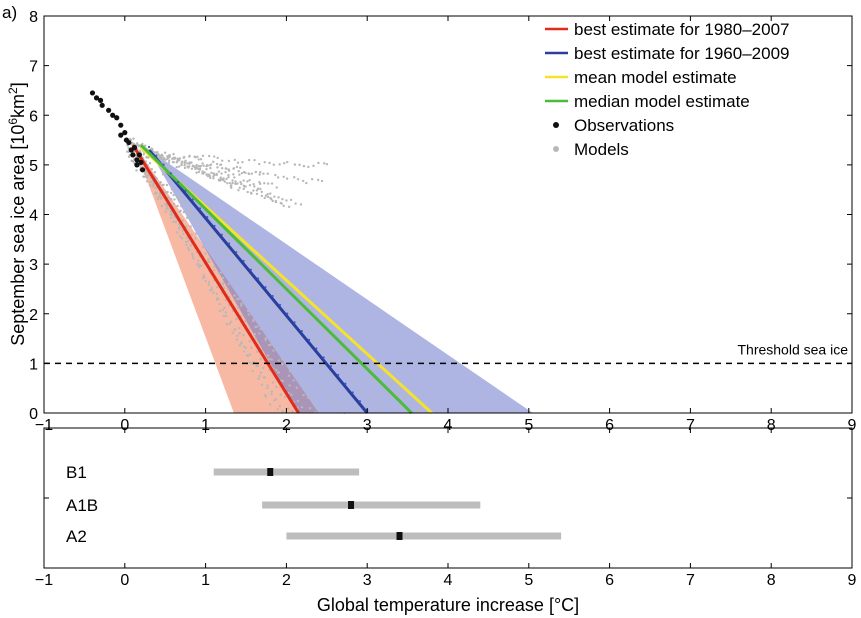 Image resolution: width=861 pixels, height=618 pixels. Describe the element at coordinates (205, 580) in the screenshot. I see `x-tick-label: 1` at that location.